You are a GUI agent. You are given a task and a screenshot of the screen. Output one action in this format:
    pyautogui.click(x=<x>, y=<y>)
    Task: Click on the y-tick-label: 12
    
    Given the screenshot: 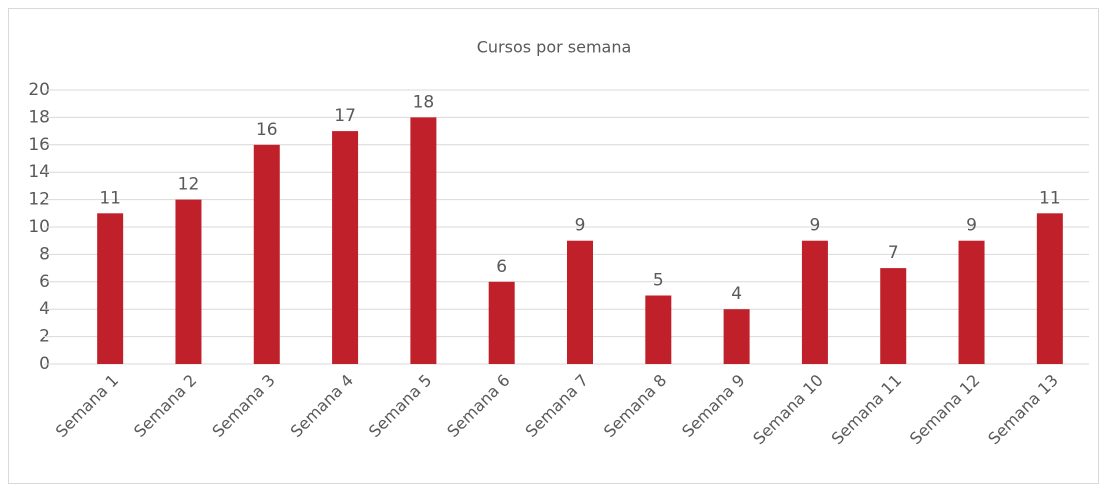 What is the action you would take?
    pyautogui.click(x=39, y=200)
    